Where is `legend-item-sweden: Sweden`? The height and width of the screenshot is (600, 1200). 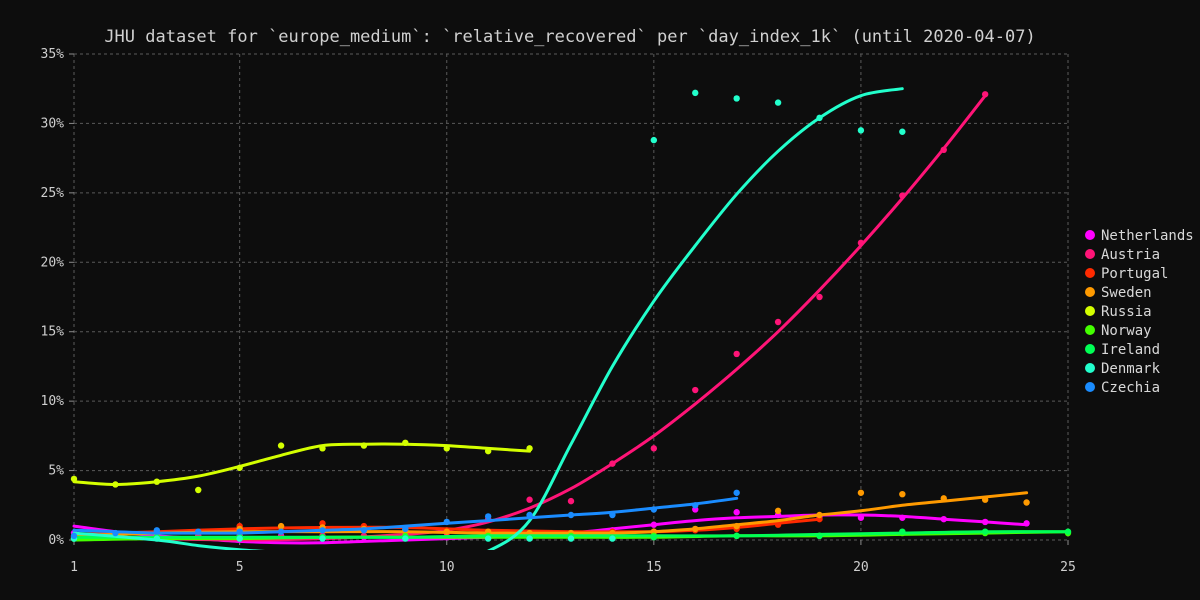 legend-item-sweden: Sweden is located at coordinates (1118, 293).